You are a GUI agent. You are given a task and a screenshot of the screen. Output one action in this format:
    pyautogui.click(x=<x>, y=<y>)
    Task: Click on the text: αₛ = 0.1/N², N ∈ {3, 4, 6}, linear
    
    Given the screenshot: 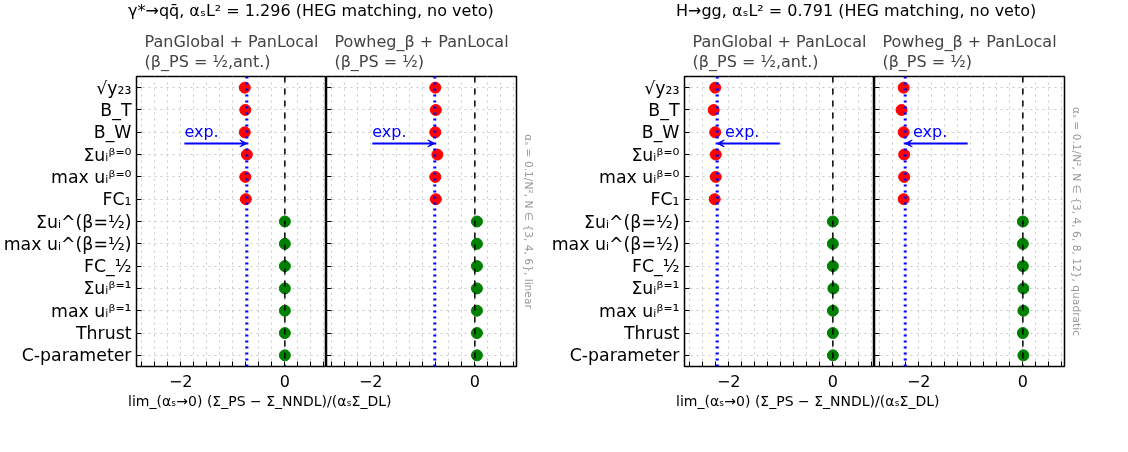 What is the action you would take?
    pyautogui.click(x=528, y=222)
    